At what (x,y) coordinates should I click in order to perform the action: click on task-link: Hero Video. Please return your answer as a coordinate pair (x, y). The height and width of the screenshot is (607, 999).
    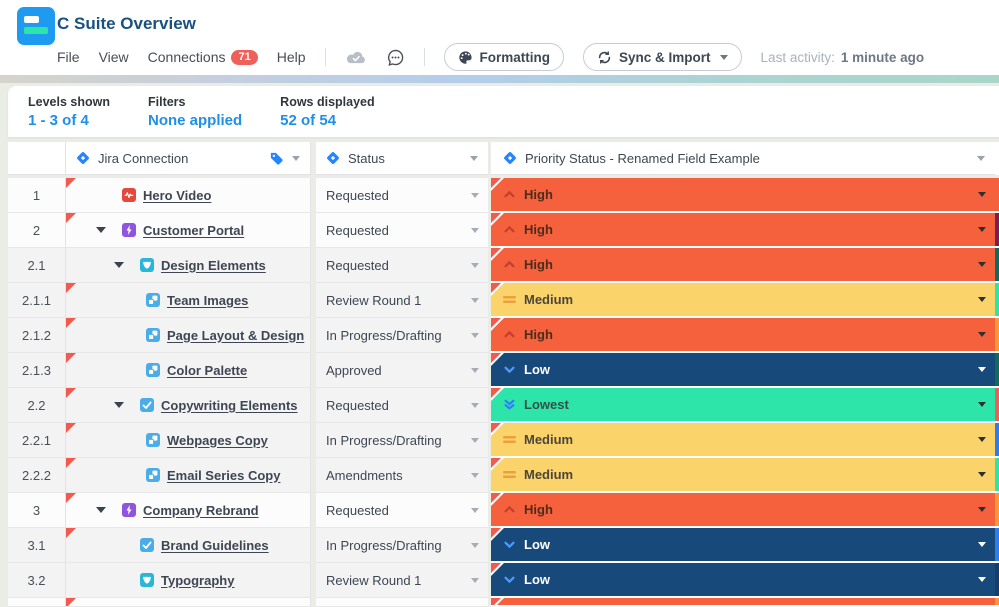
    Looking at the image, I should click on (177, 195).